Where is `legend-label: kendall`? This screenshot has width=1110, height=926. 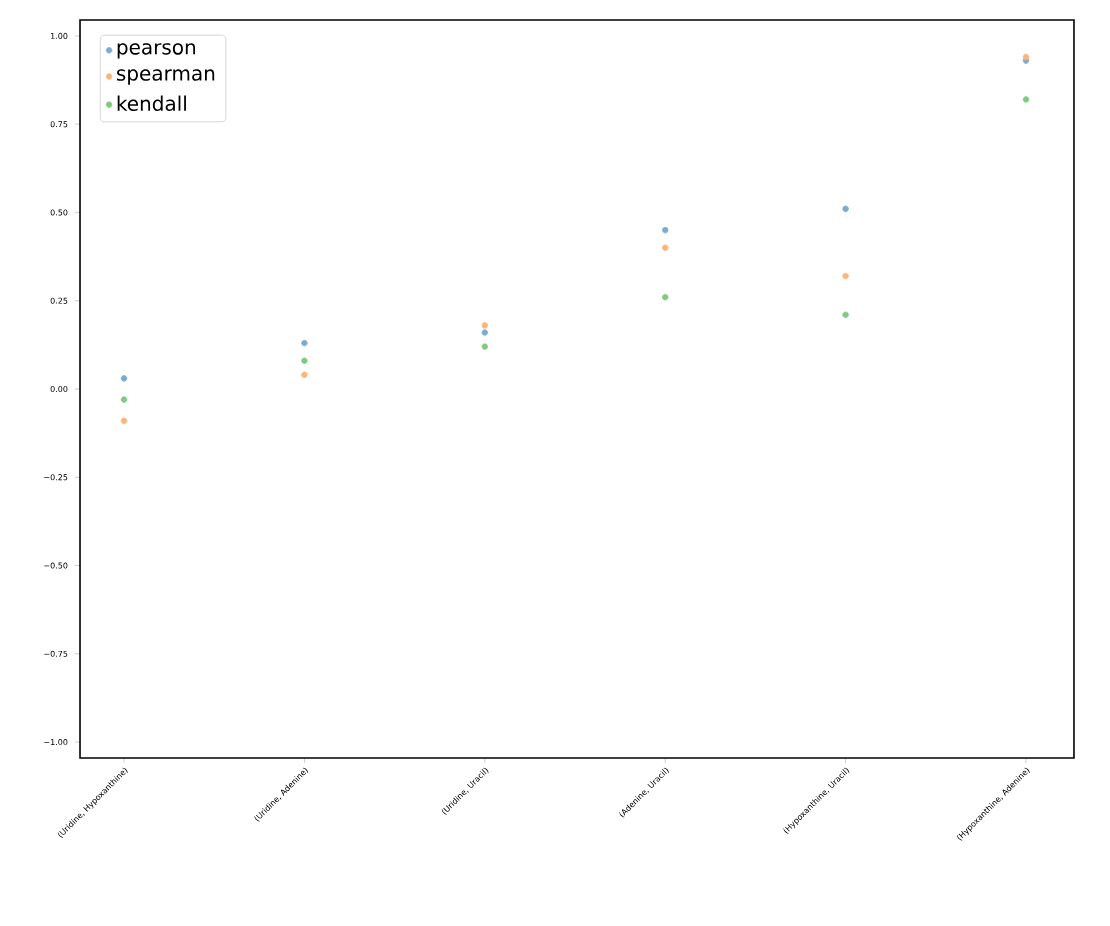 legend-label: kendall is located at coordinates (151, 103).